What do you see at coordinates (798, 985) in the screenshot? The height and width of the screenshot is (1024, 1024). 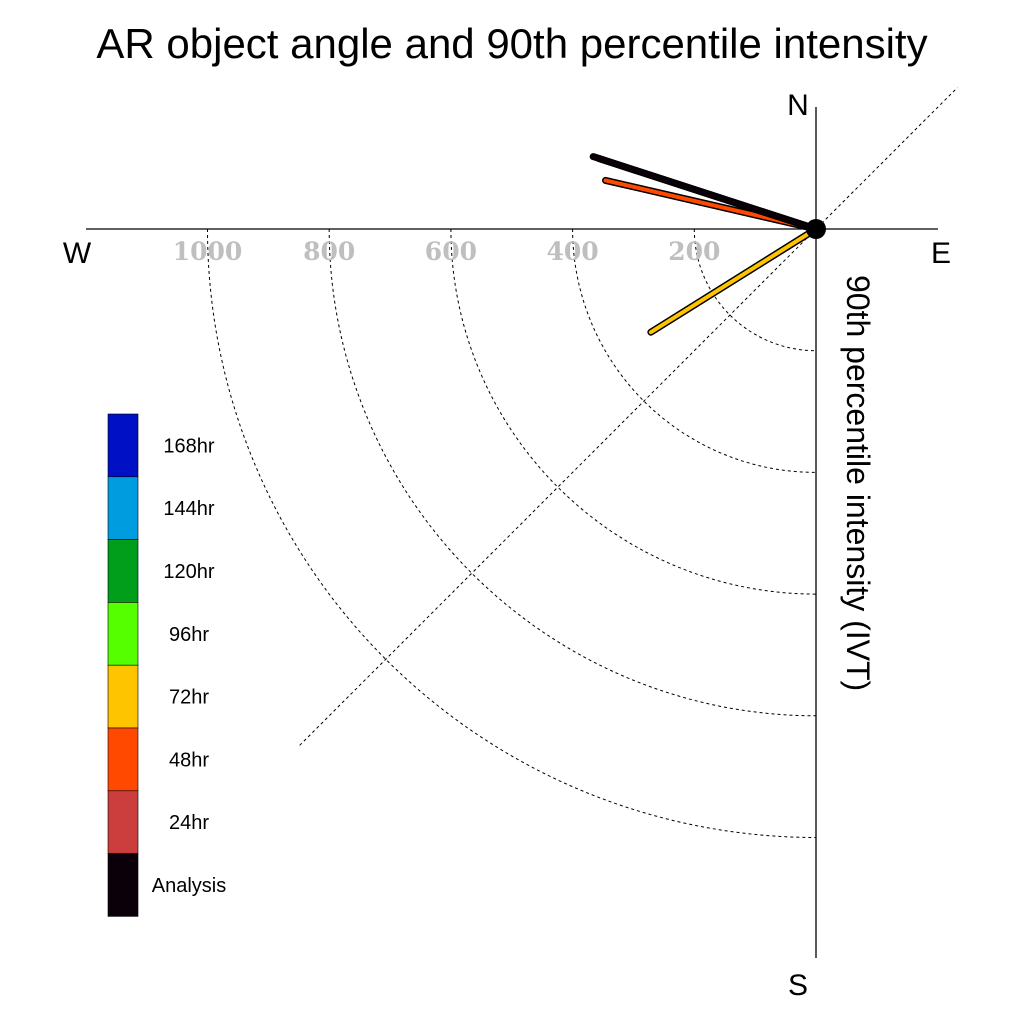 I see `south-label: S` at bounding box center [798, 985].